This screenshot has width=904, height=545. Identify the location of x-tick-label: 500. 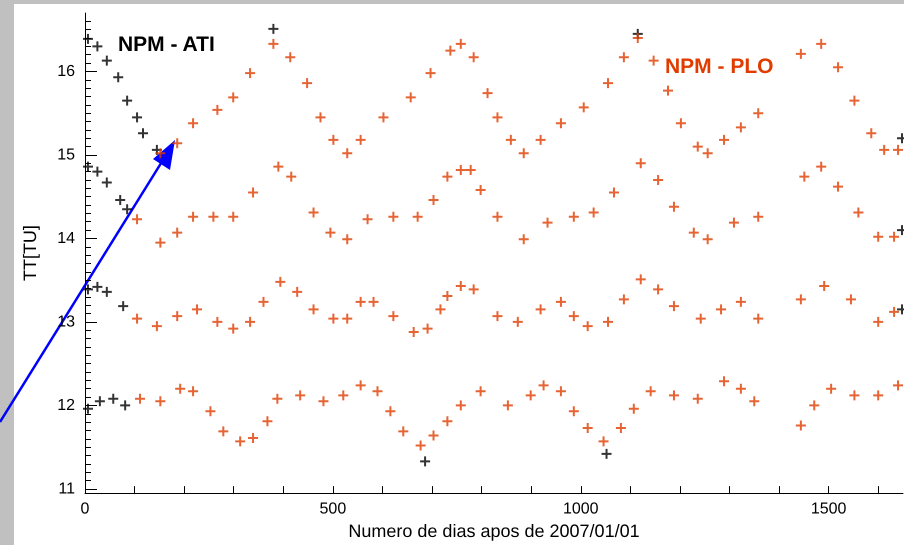
(333, 509).